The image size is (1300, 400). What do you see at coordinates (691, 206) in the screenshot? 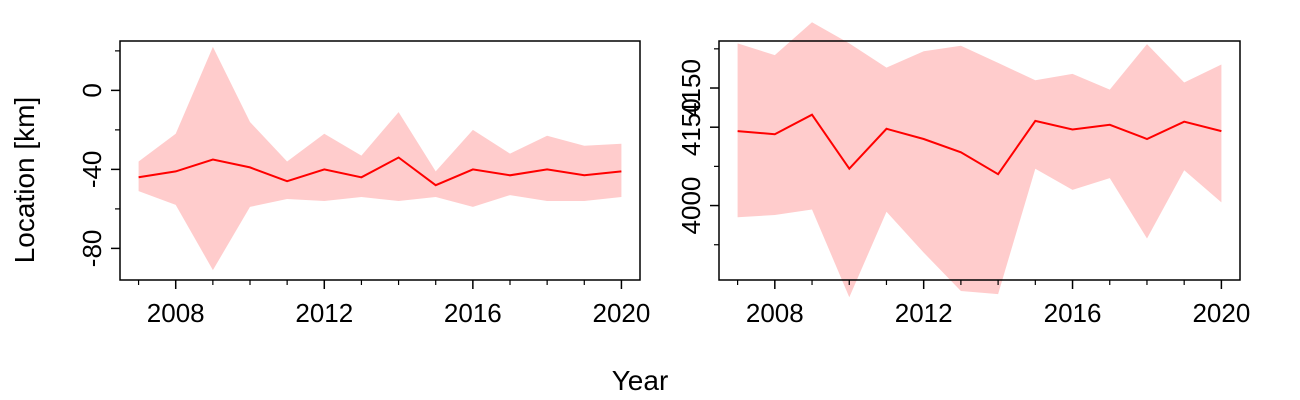
I see `y-tick-label: 4000` at bounding box center [691, 206].